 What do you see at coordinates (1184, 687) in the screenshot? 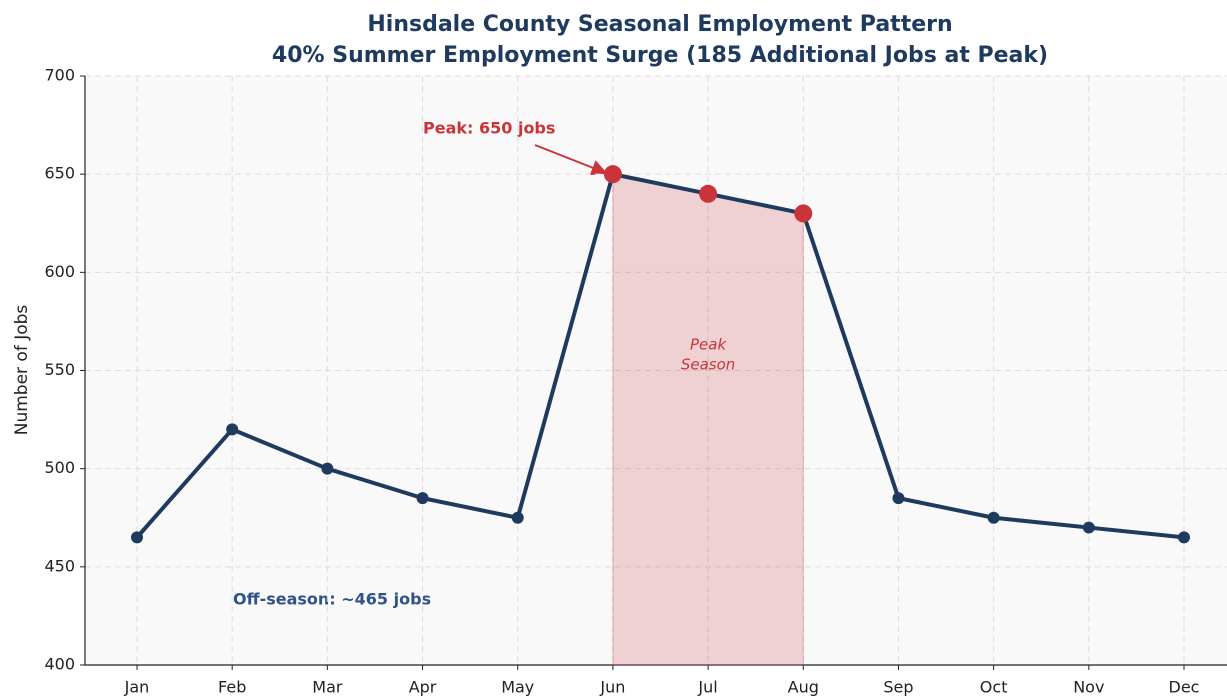
I see `x-tick-label: Dec` at bounding box center [1184, 687].